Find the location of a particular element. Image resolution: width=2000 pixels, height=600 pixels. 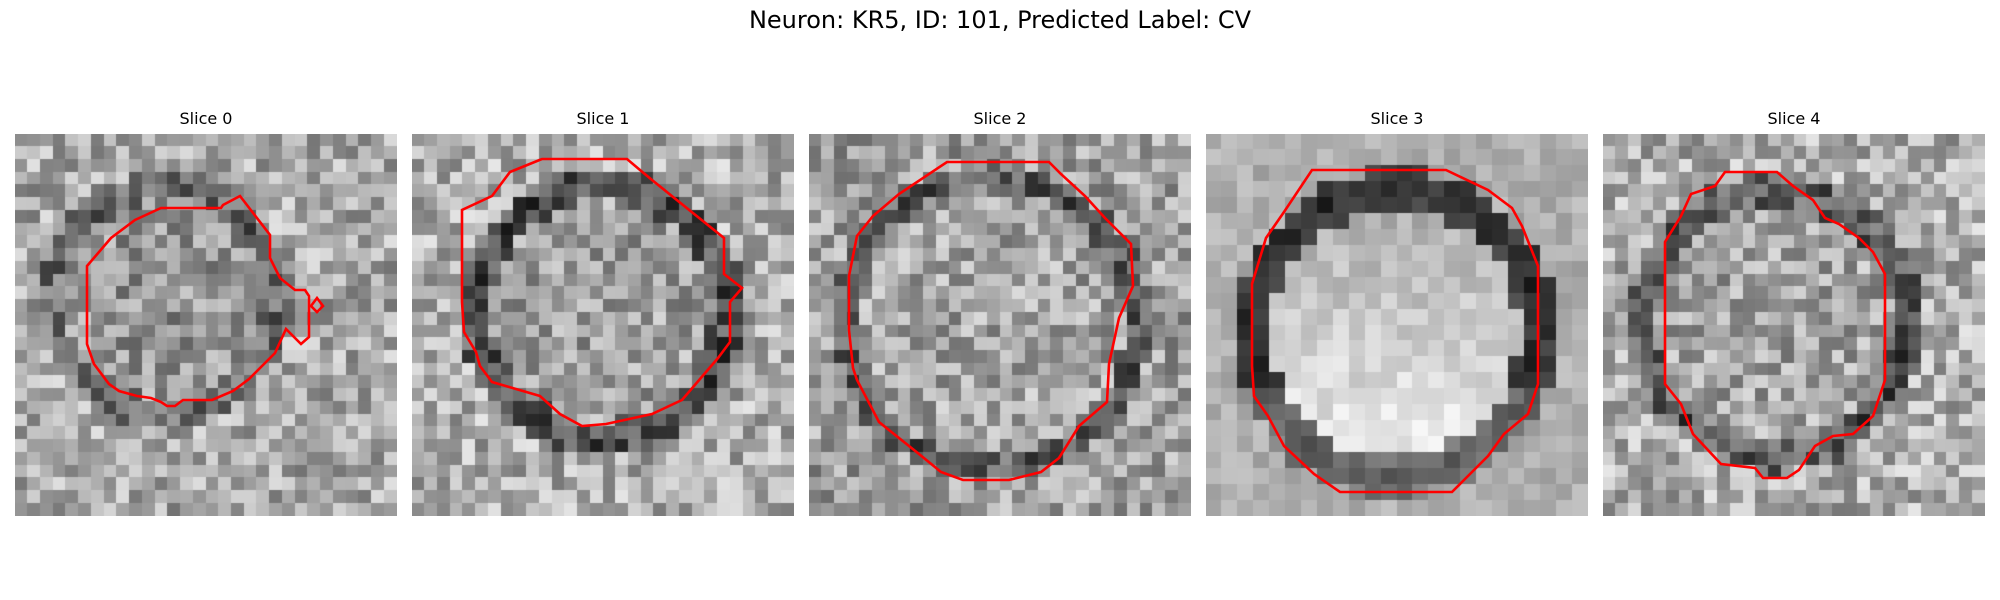

slice-title: Slice 0 is located at coordinates (206, 118).